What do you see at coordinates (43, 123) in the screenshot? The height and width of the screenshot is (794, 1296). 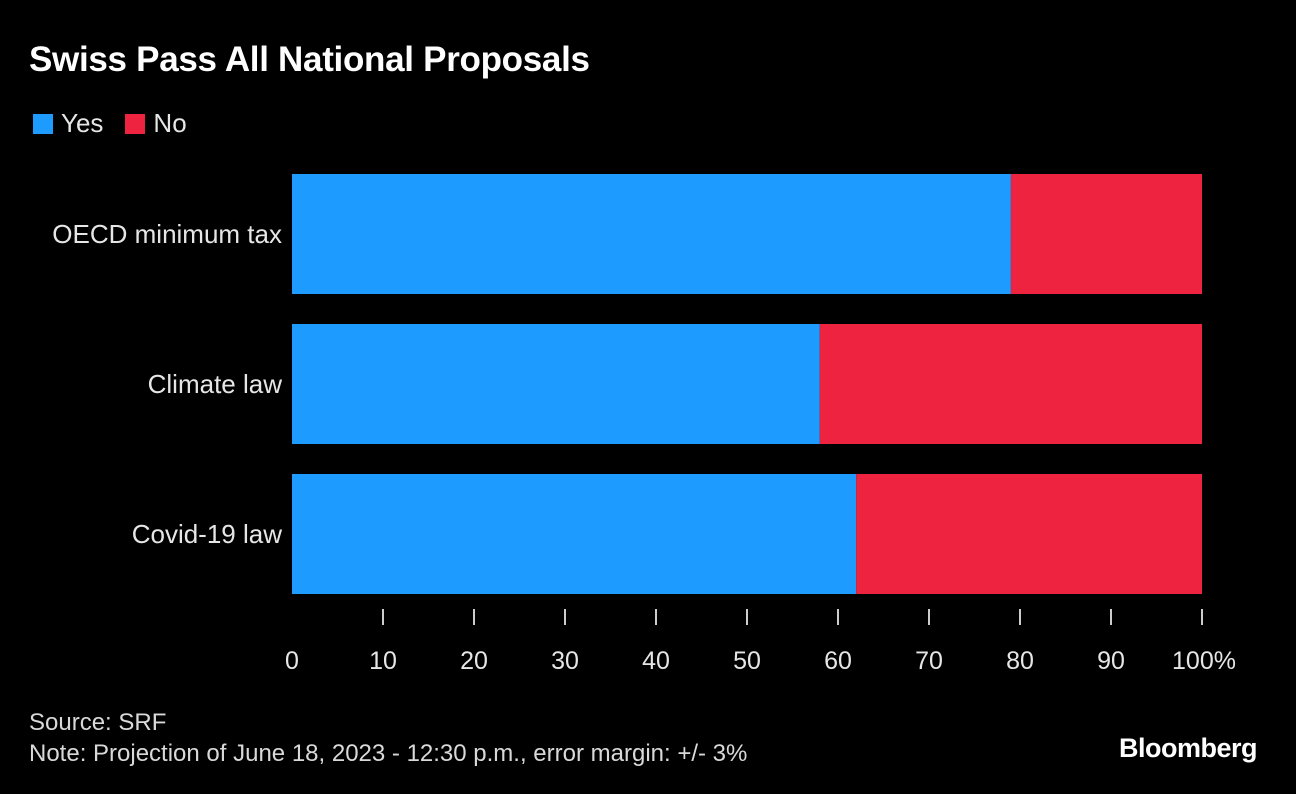 I see `legend-swatch-yes` at bounding box center [43, 123].